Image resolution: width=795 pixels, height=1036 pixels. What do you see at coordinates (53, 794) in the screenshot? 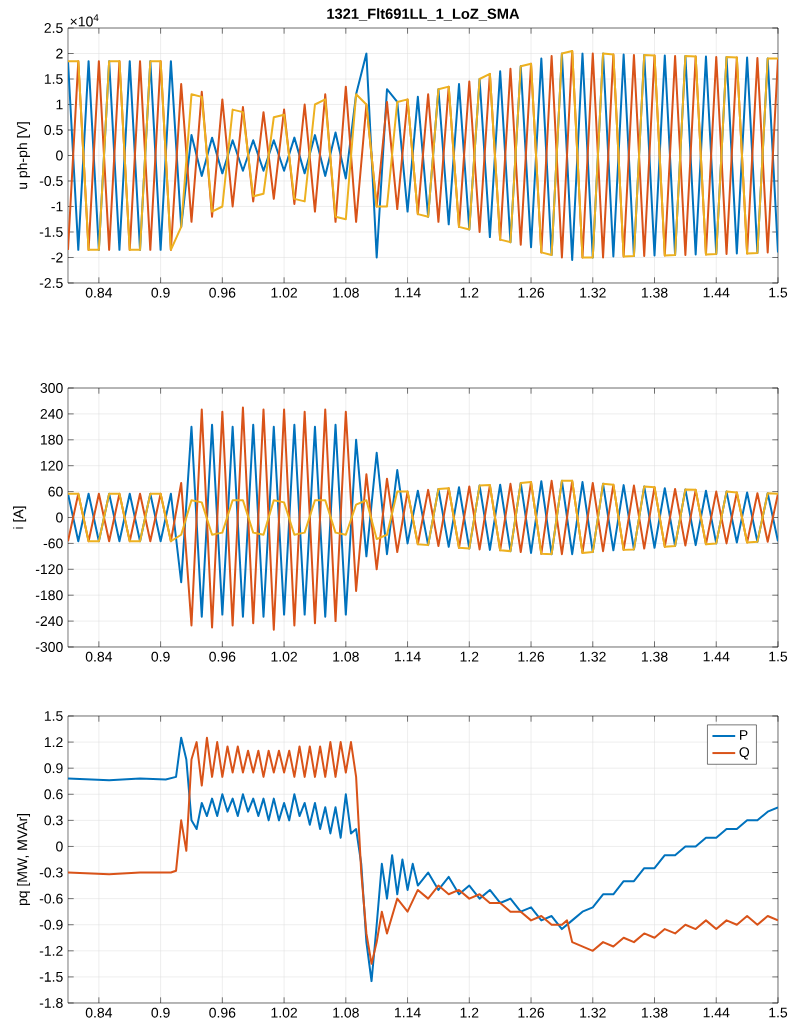
I see `y-tick-label: 0.6` at bounding box center [53, 794].